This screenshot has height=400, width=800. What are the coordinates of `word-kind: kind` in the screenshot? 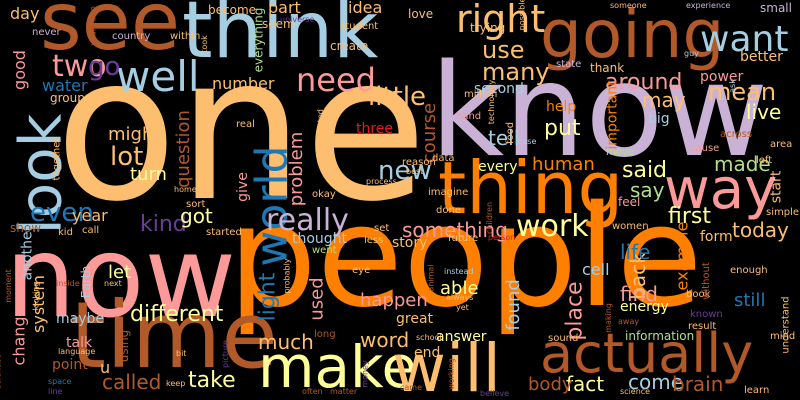 It's located at (163, 224).